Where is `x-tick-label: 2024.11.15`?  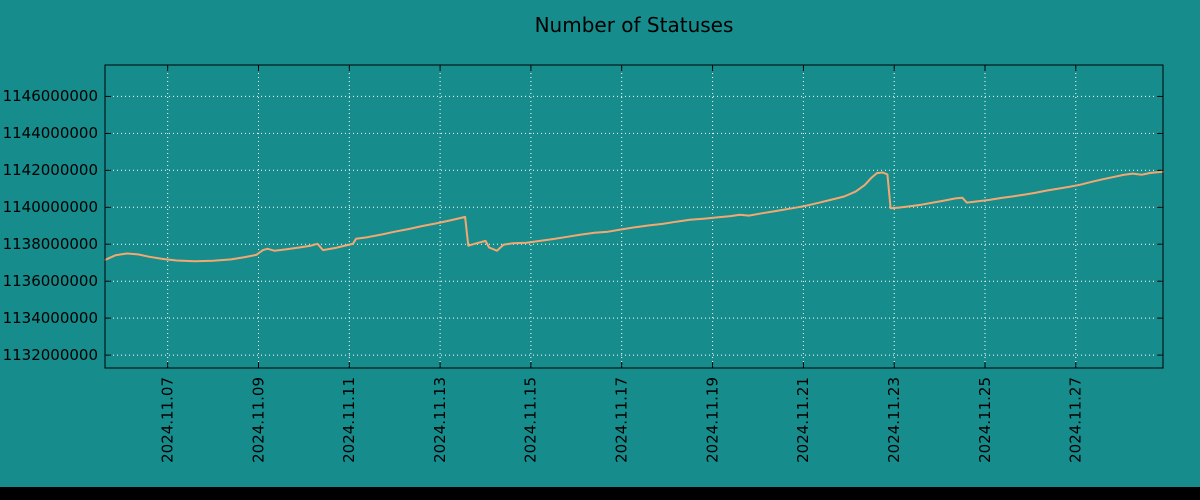
x-tick-label: 2024.11.15 is located at coordinates (531, 420).